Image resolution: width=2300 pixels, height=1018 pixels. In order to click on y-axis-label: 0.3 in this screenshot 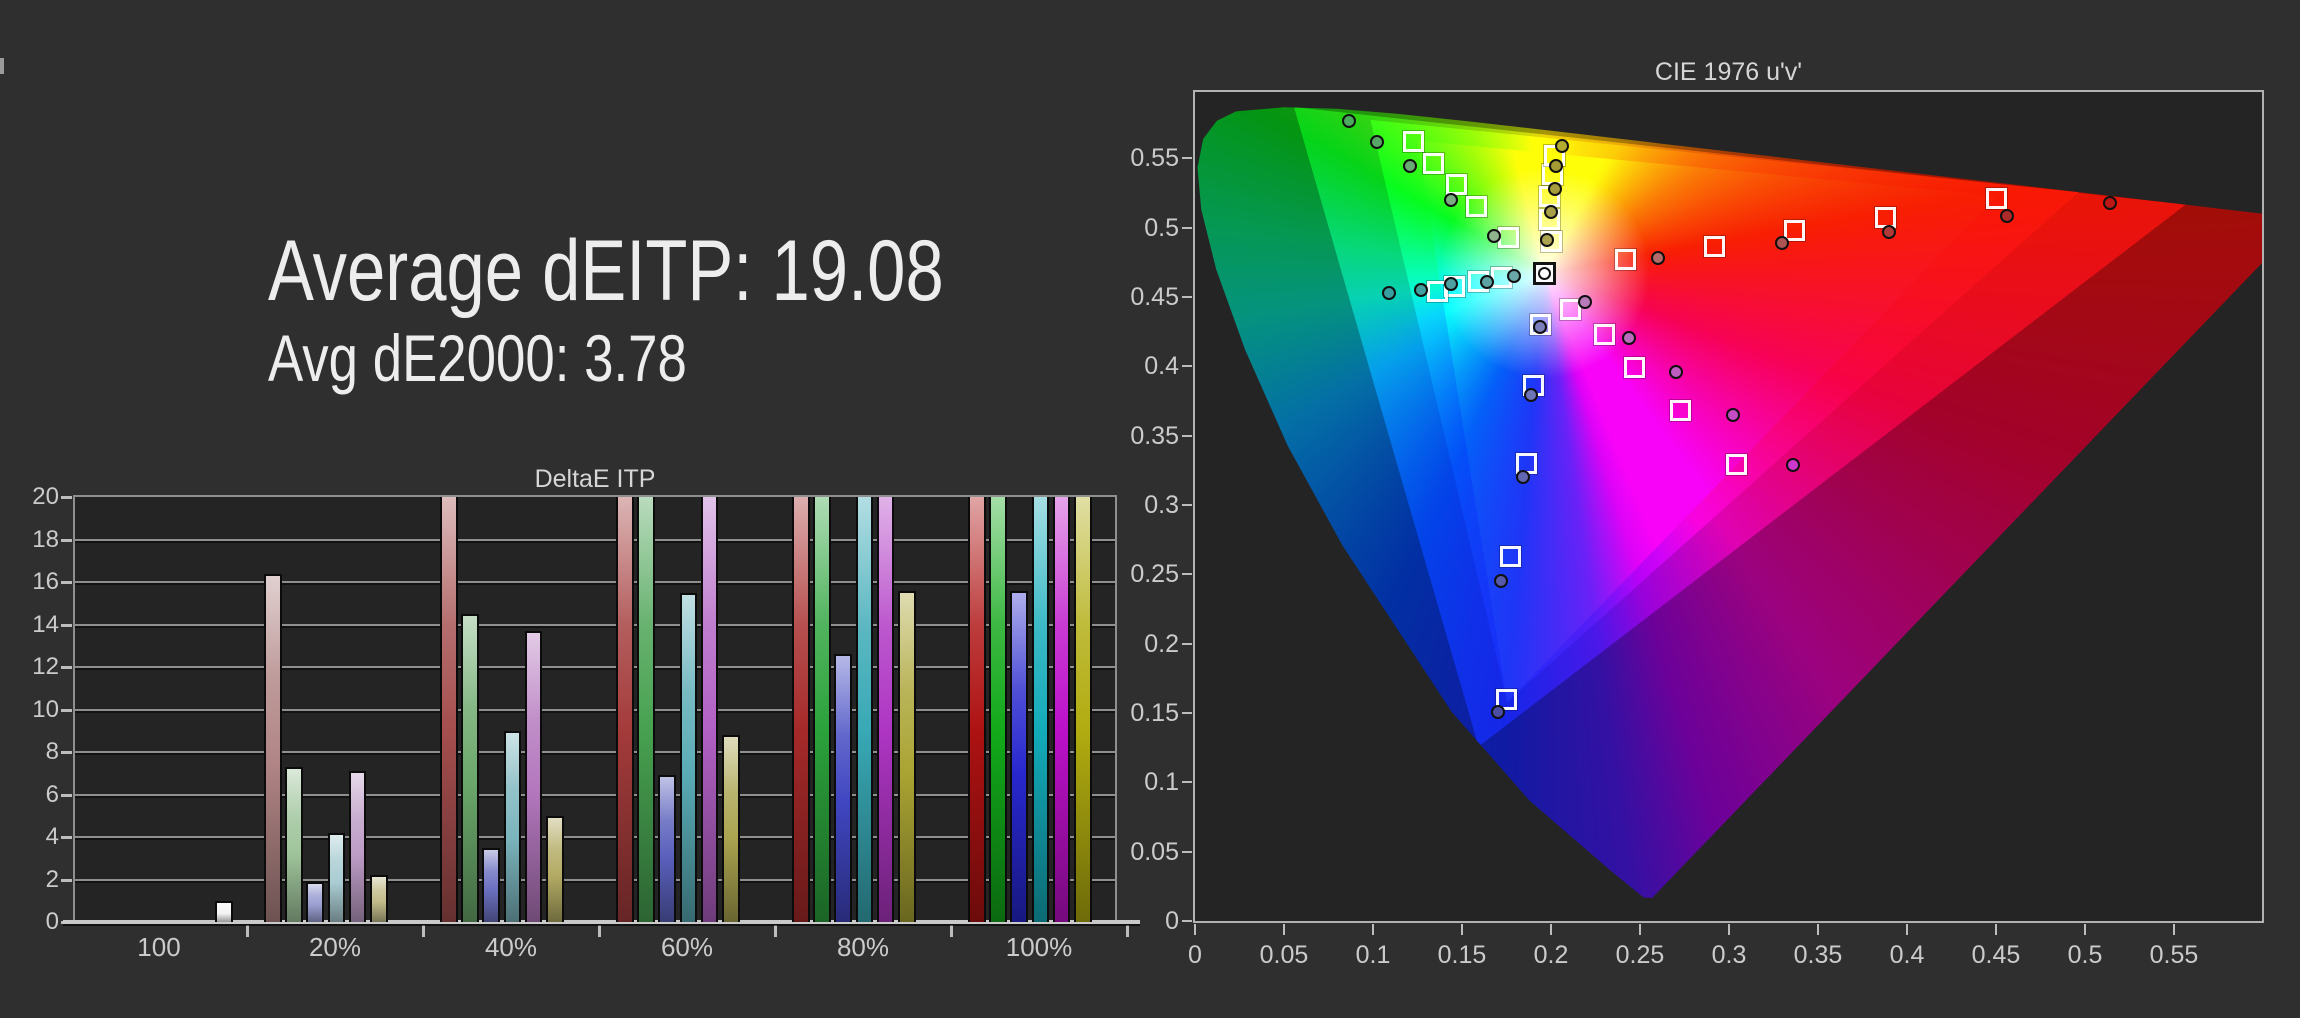, I will do `click(1161, 504)`.